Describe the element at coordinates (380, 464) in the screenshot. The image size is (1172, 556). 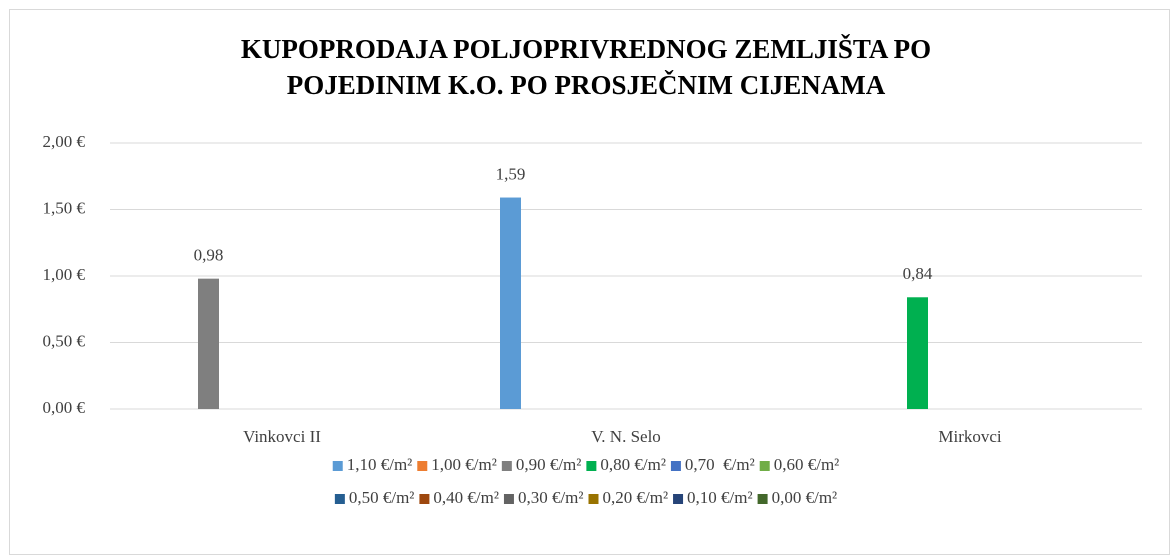
I see `legend-label: 1,10 €/m²` at that location.